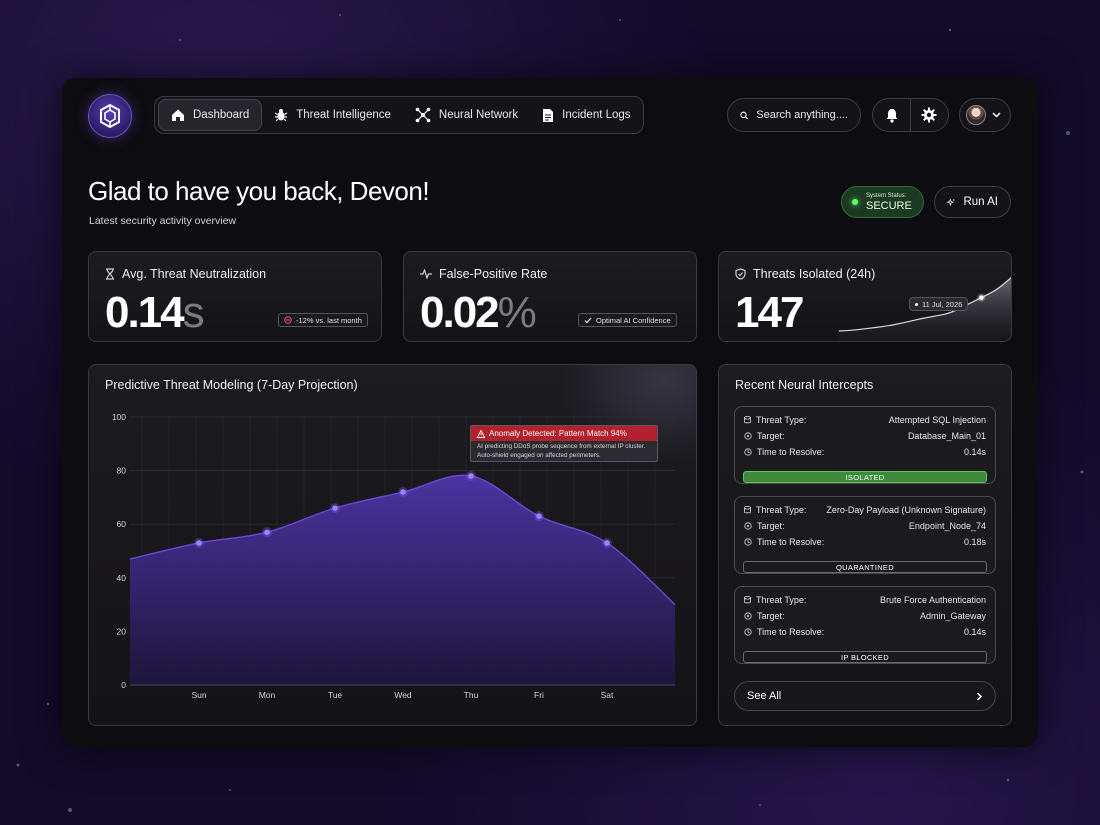 Image resolution: width=1100 pixels, height=825 pixels. Describe the element at coordinates (952, 616) in the screenshot. I see `row-value: Admin_Gateway` at that location.